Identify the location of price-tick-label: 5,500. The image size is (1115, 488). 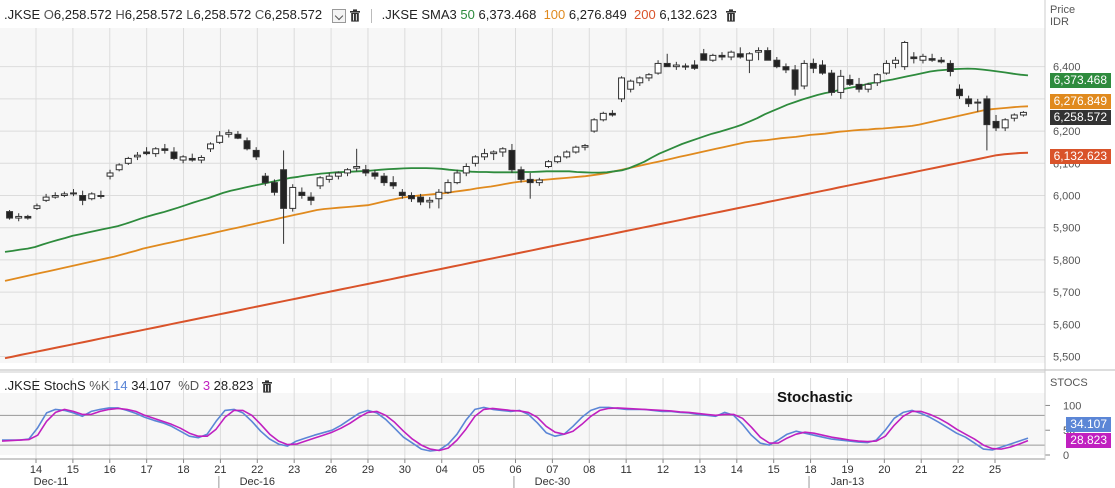
(1067, 358).